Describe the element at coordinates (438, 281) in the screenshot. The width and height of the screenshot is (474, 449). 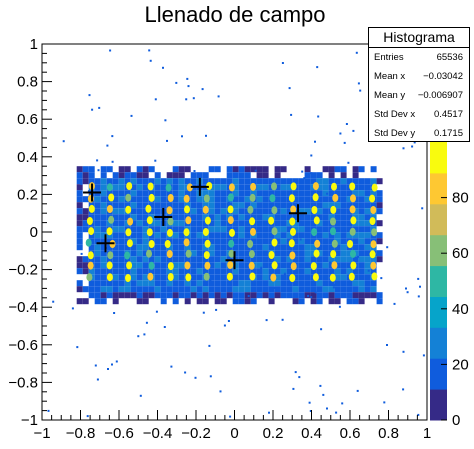
I see `colorbar-segment` at that location.